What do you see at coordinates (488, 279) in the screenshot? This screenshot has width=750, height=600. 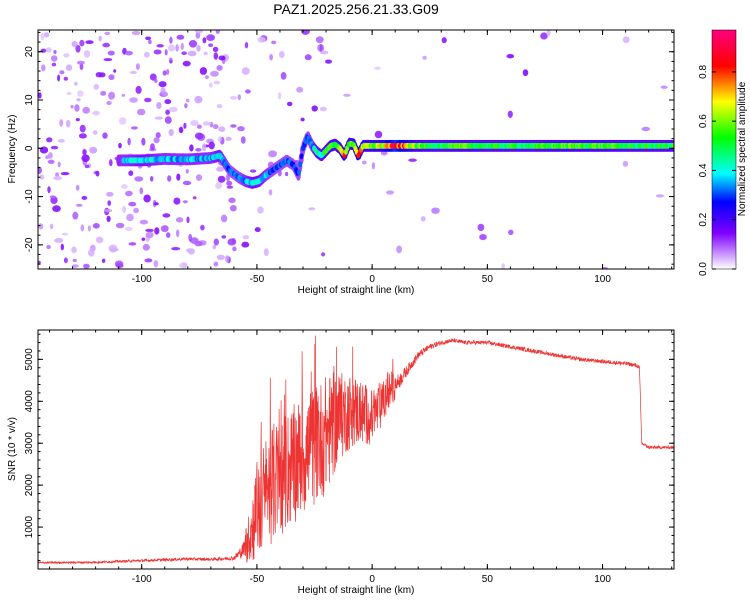 I see `x-tick-label: 50` at bounding box center [488, 279].